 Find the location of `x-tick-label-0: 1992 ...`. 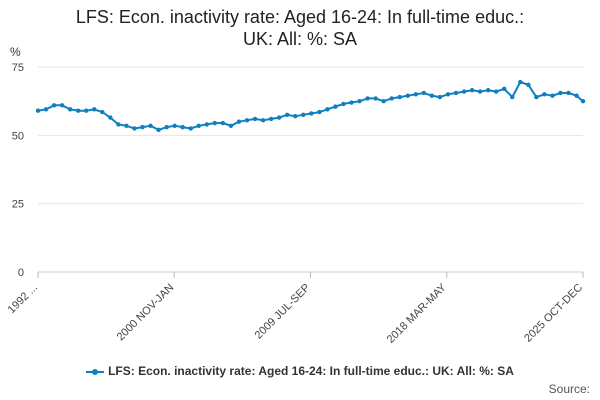

x-tick-label-0: 1992 ... is located at coordinates (23, 299).